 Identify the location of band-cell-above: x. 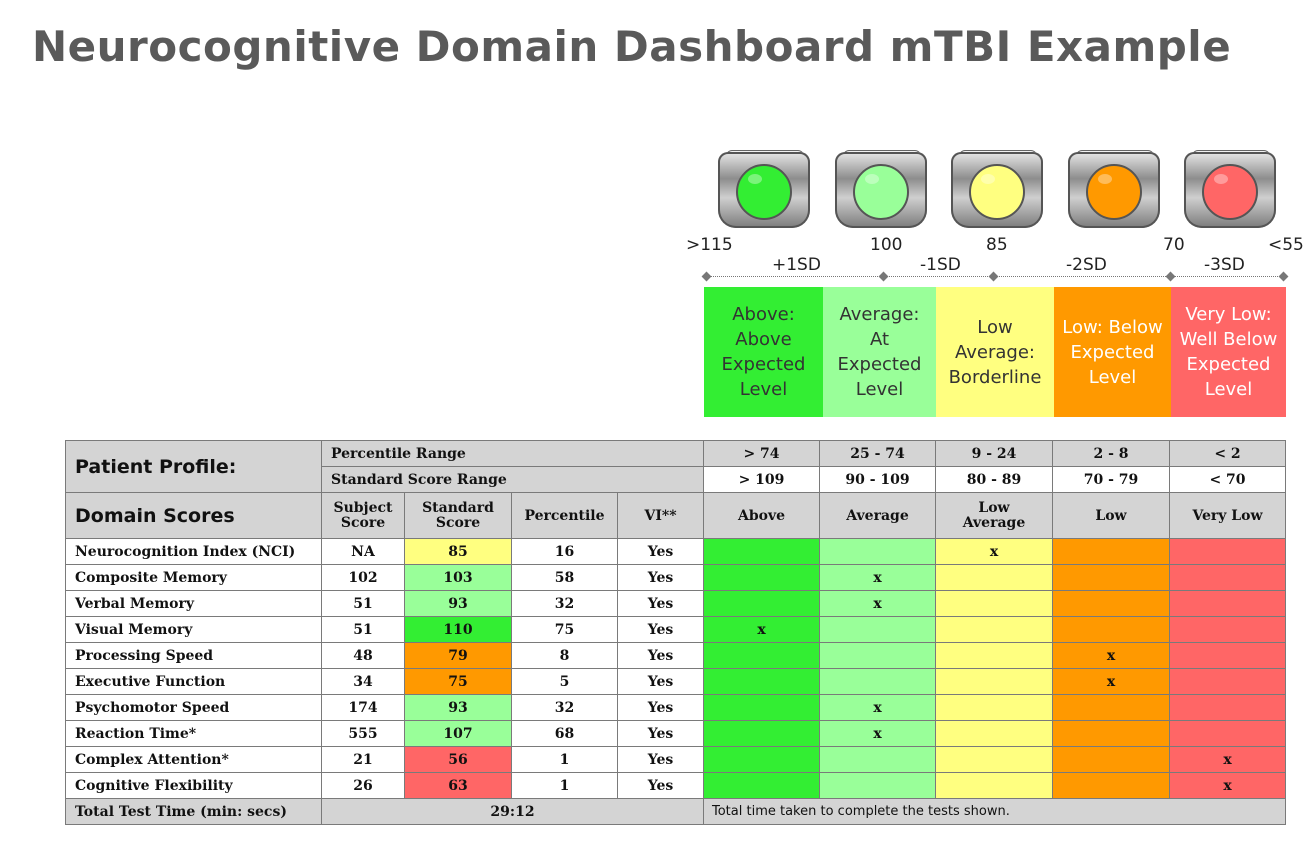
(761, 629).